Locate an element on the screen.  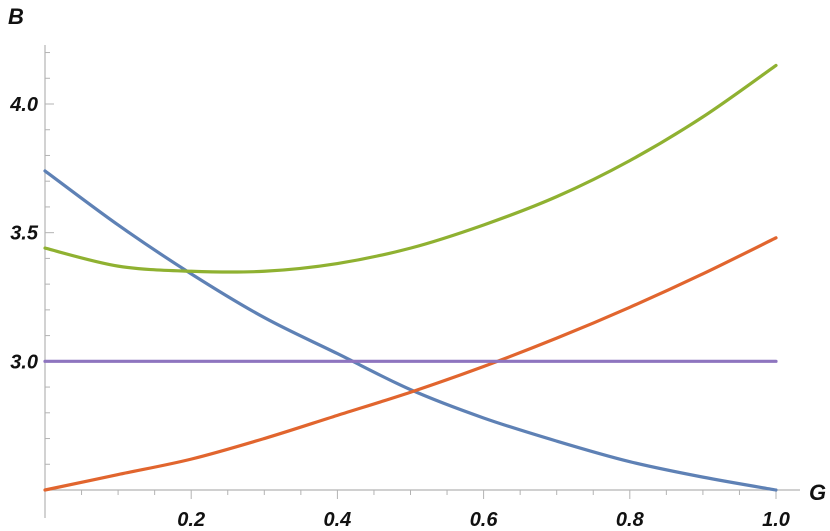
x-tick-label: 0.8 is located at coordinates (630, 520).